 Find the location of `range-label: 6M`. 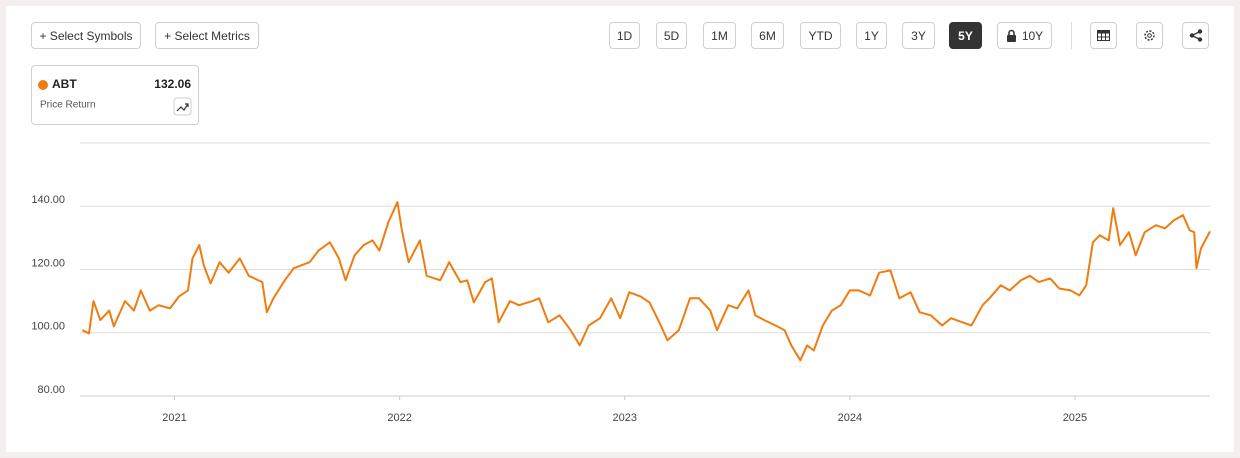

range-label: 6M is located at coordinates (767, 35).